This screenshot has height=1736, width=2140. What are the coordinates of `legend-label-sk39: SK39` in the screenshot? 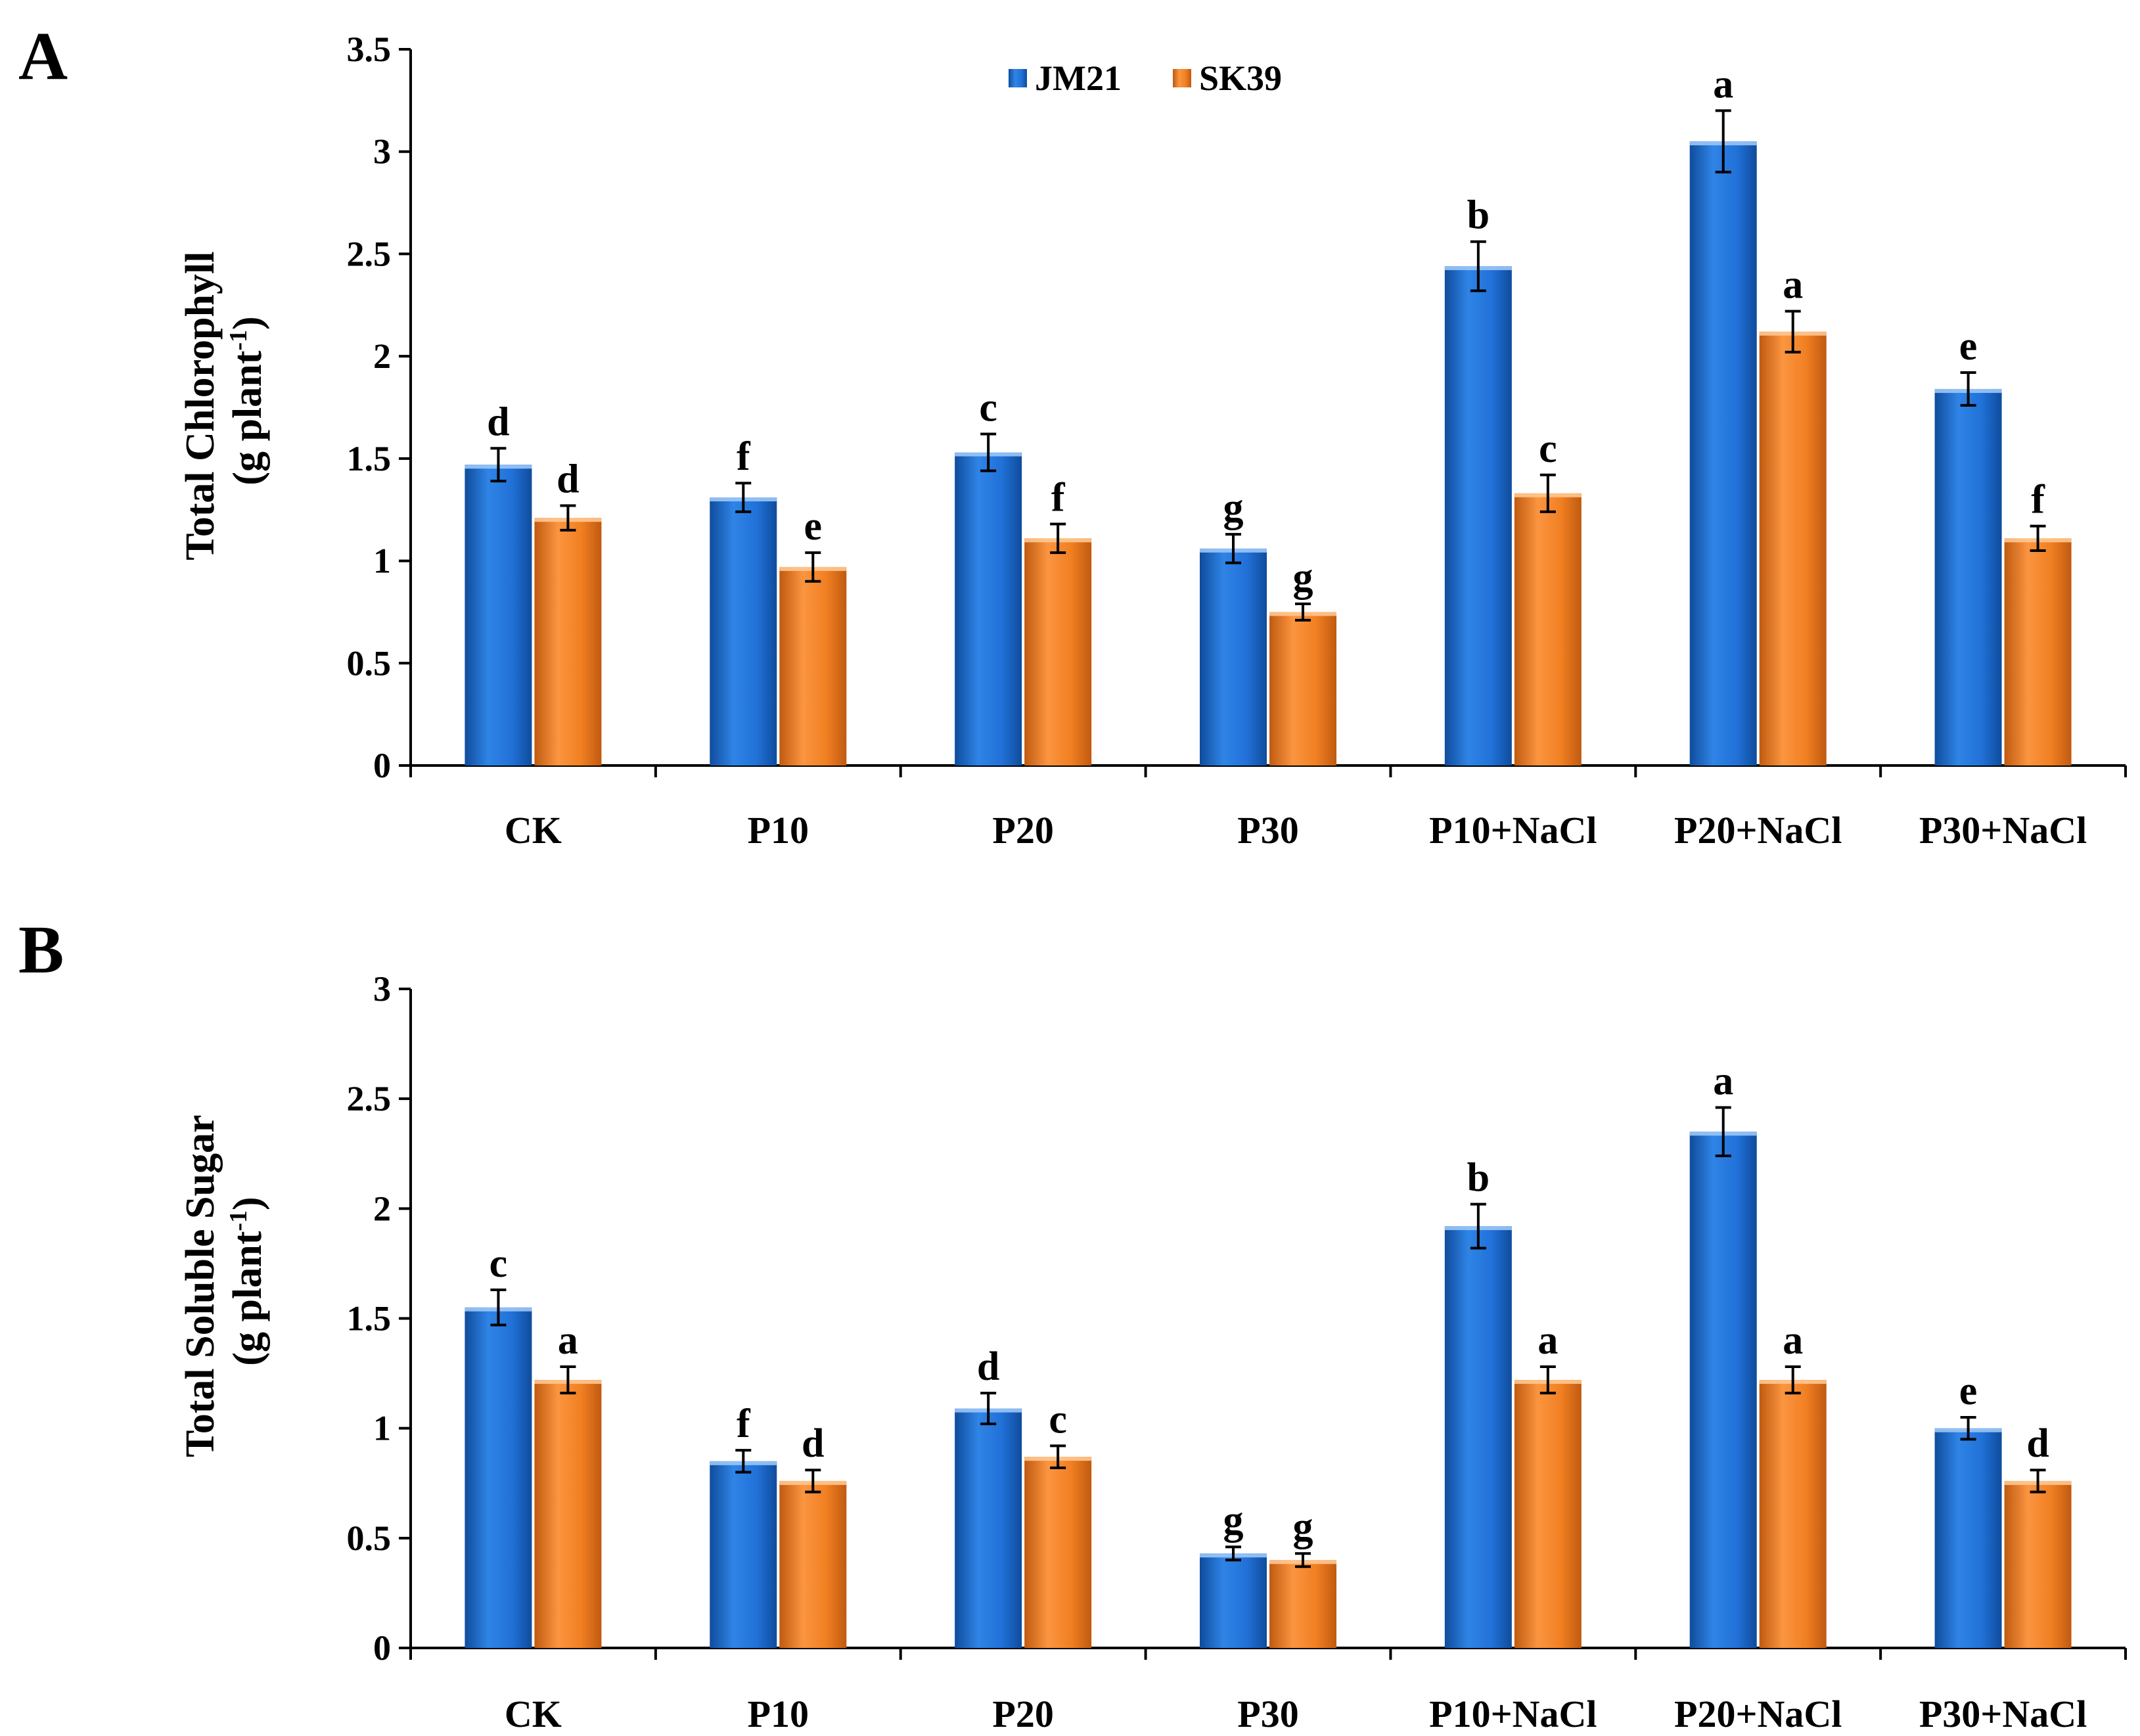 It's located at (1240, 78).